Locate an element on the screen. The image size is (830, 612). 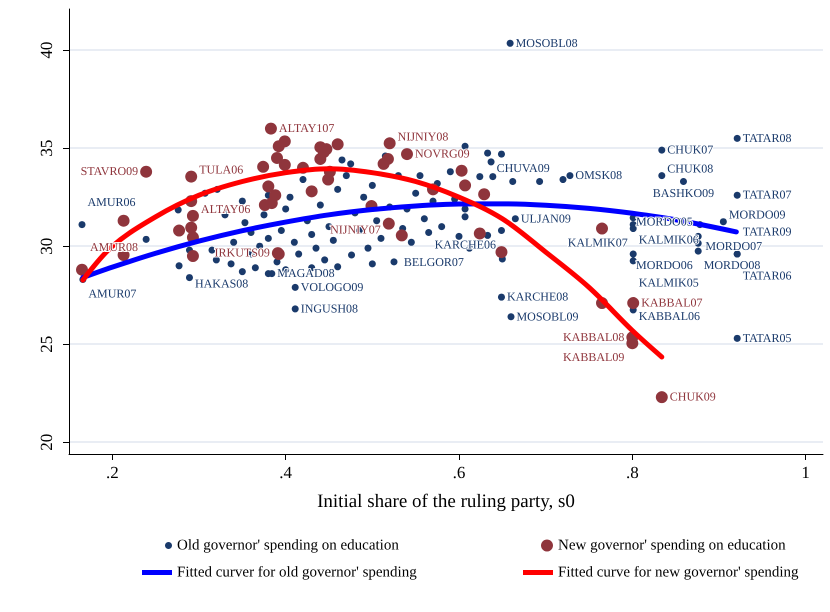
data-label: CHUVA09 is located at coordinates (523, 167).